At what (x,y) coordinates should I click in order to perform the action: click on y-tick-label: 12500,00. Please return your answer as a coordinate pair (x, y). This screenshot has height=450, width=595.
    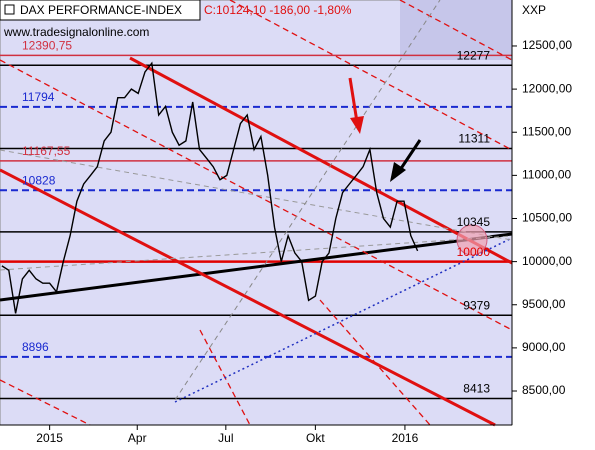
    Looking at the image, I should click on (547, 45).